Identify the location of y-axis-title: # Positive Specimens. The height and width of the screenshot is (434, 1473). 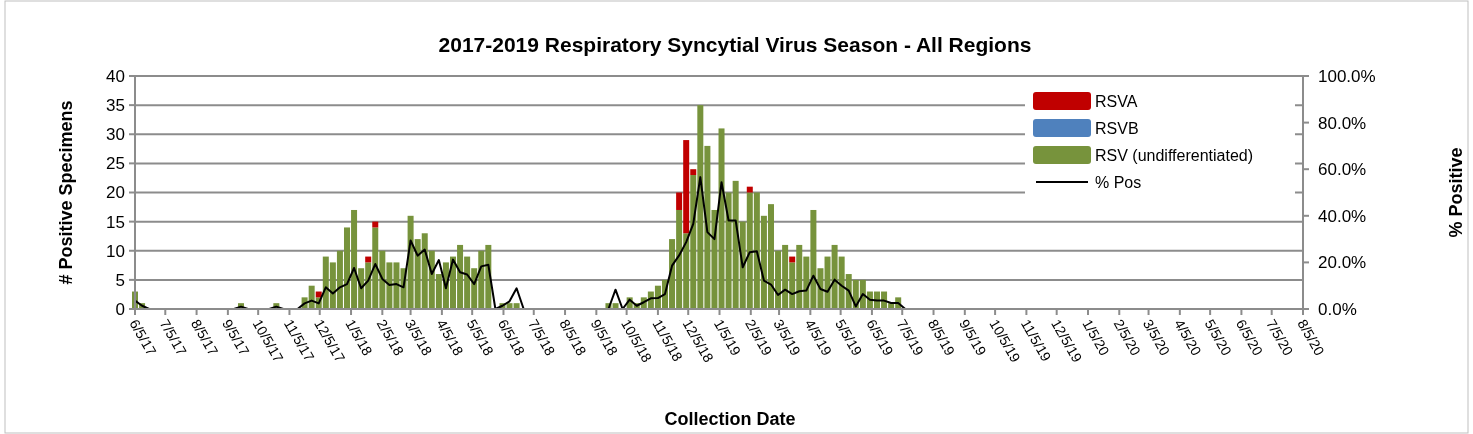
(66, 192).